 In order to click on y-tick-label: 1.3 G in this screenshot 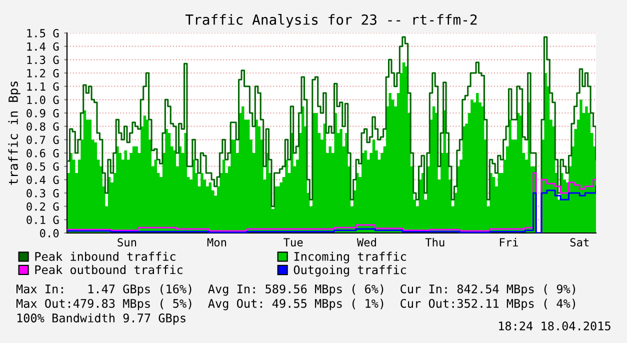, I will do `click(43, 60)`.